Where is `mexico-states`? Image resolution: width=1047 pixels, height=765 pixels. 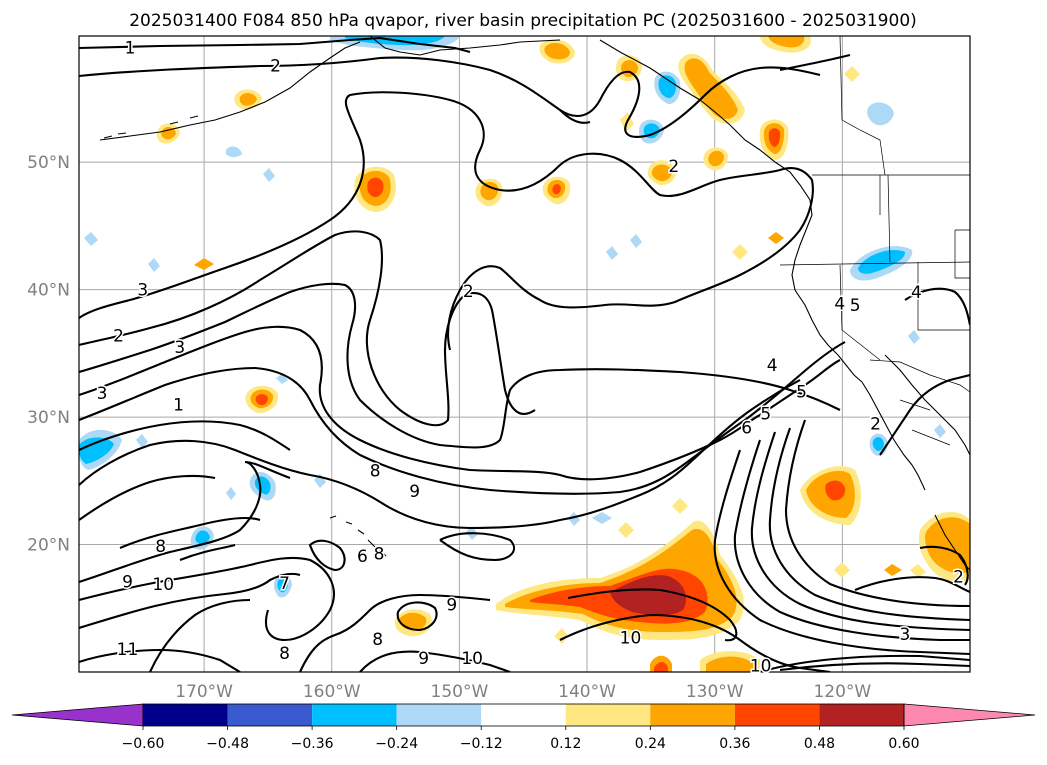 mexico-states is located at coordinates (925, 422).